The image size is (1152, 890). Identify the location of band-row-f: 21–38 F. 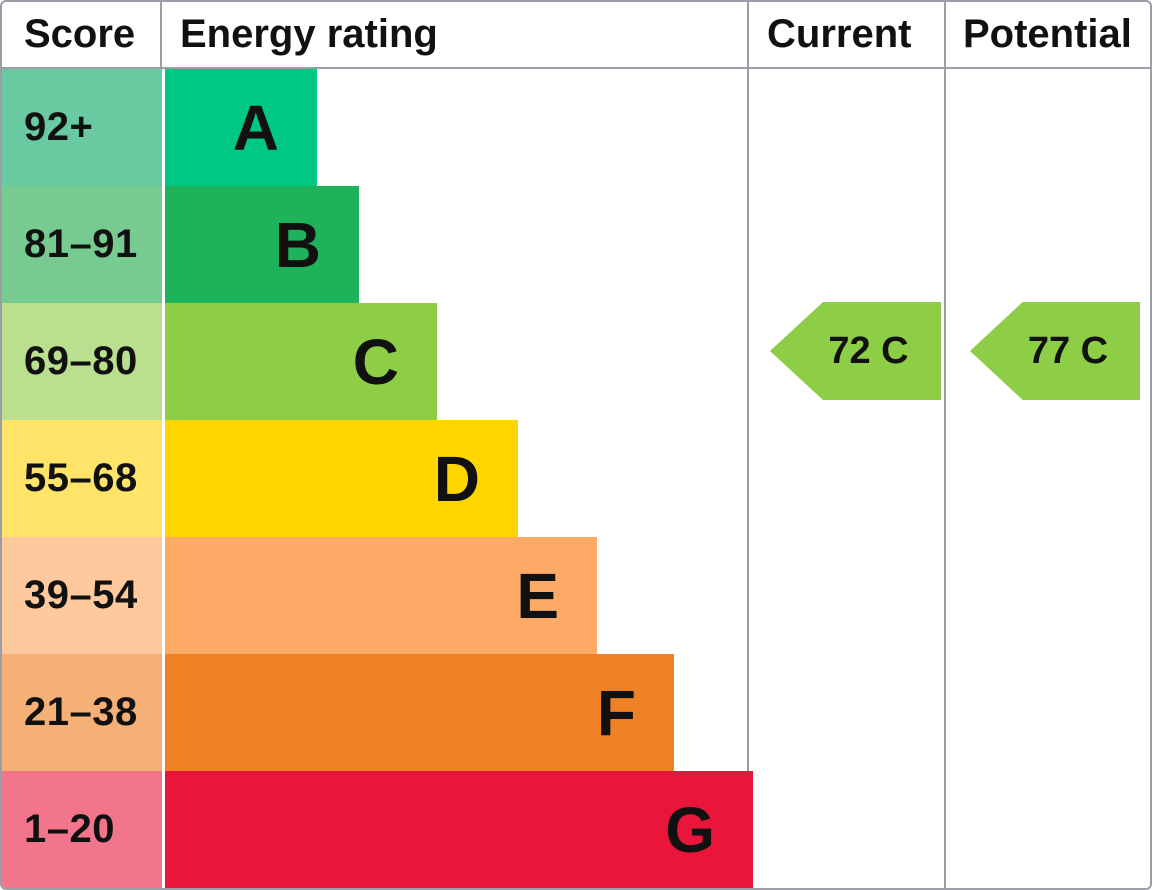
(576, 712).